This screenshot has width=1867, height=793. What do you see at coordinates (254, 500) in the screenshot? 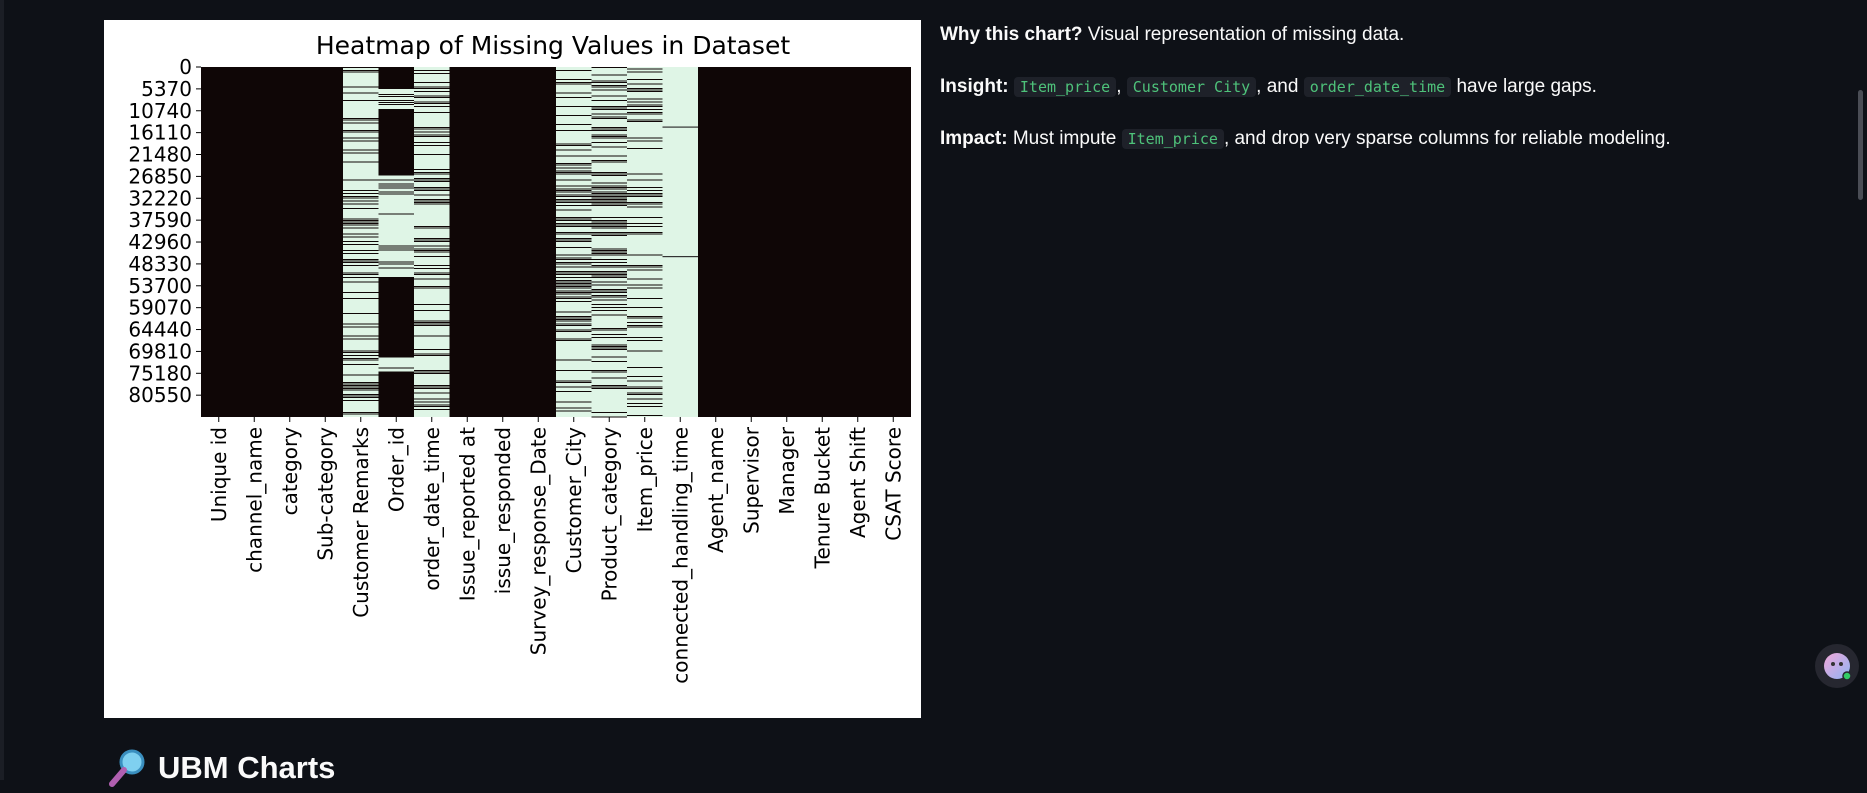
I see `x-tick-label: channel_name` at bounding box center [254, 500].